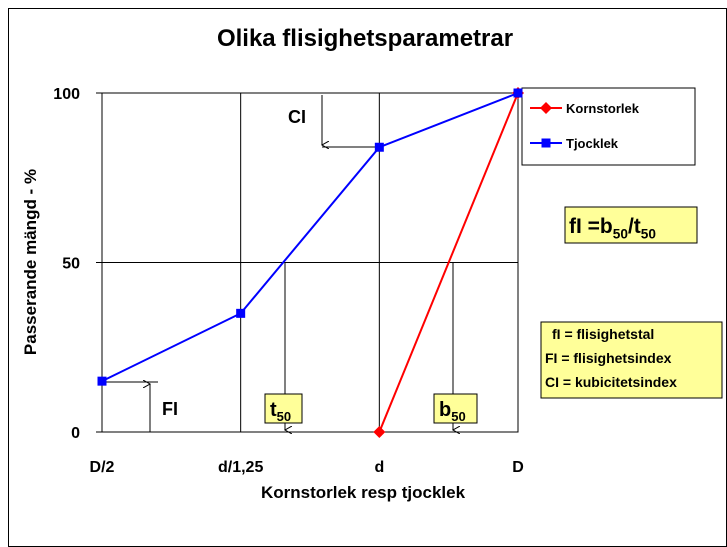 The height and width of the screenshot is (547, 727). Describe the element at coordinates (634, 226) in the screenshot. I see `formula-part: /t` at that location.